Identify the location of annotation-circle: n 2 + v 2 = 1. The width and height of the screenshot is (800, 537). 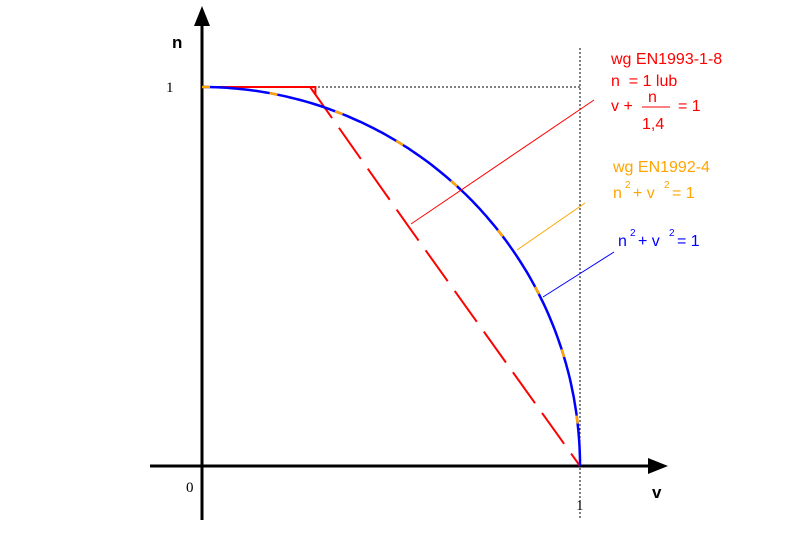
(659, 239).